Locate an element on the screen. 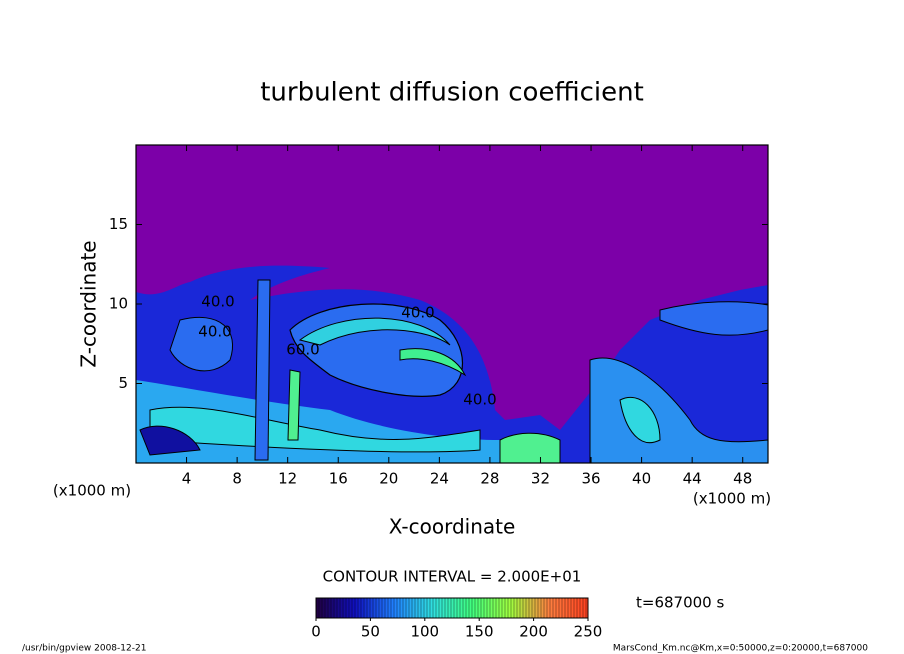  contour-label: 60.0 is located at coordinates (302, 350).